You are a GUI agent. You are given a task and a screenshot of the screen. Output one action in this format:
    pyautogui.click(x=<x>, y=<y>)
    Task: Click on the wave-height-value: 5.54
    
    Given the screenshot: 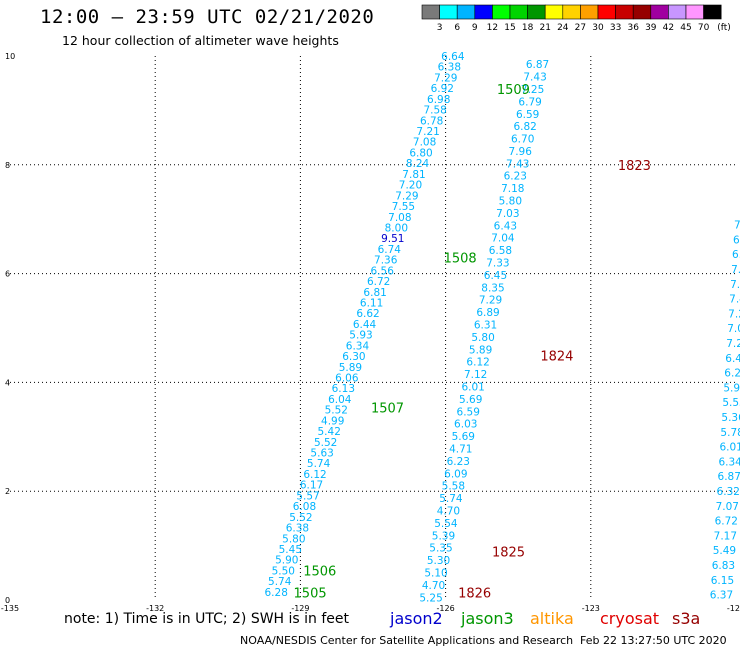 What is the action you would take?
    pyautogui.click(x=446, y=524)
    